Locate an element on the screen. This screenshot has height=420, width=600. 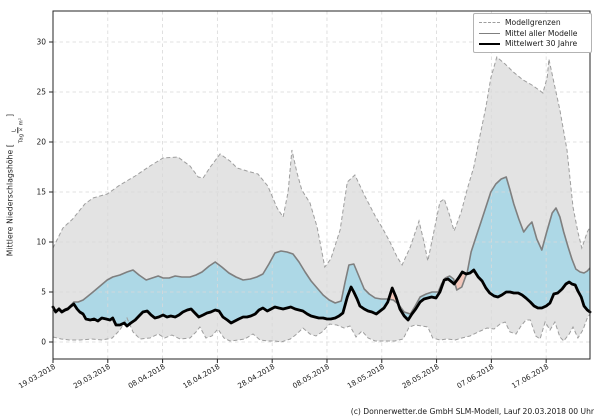
x-tick-label: 19.03.2018 is located at coordinates (37, 376).